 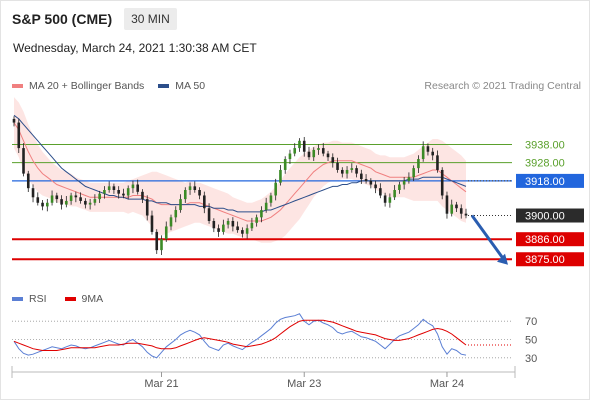 I want to click on x-tick-Mar 24: Mar 24, so click(x=447, y=384).